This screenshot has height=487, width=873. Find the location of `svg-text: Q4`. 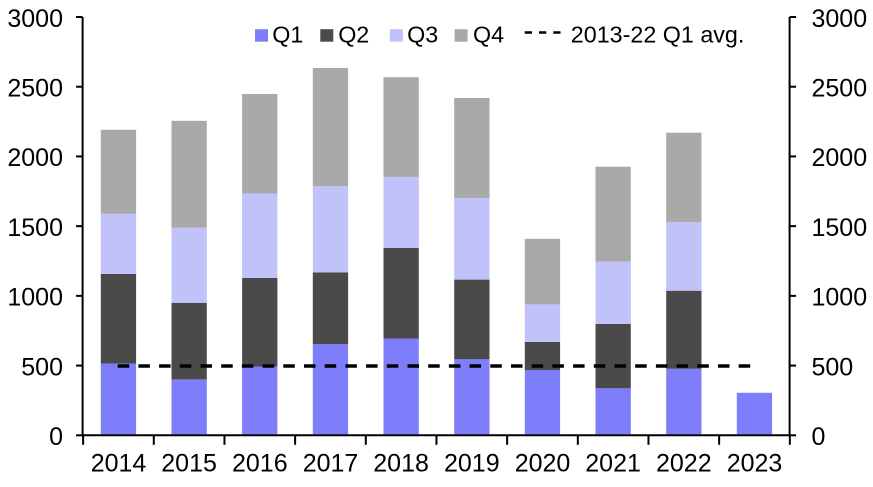

svg-text: Q4 is located at coordinates (488, 35).